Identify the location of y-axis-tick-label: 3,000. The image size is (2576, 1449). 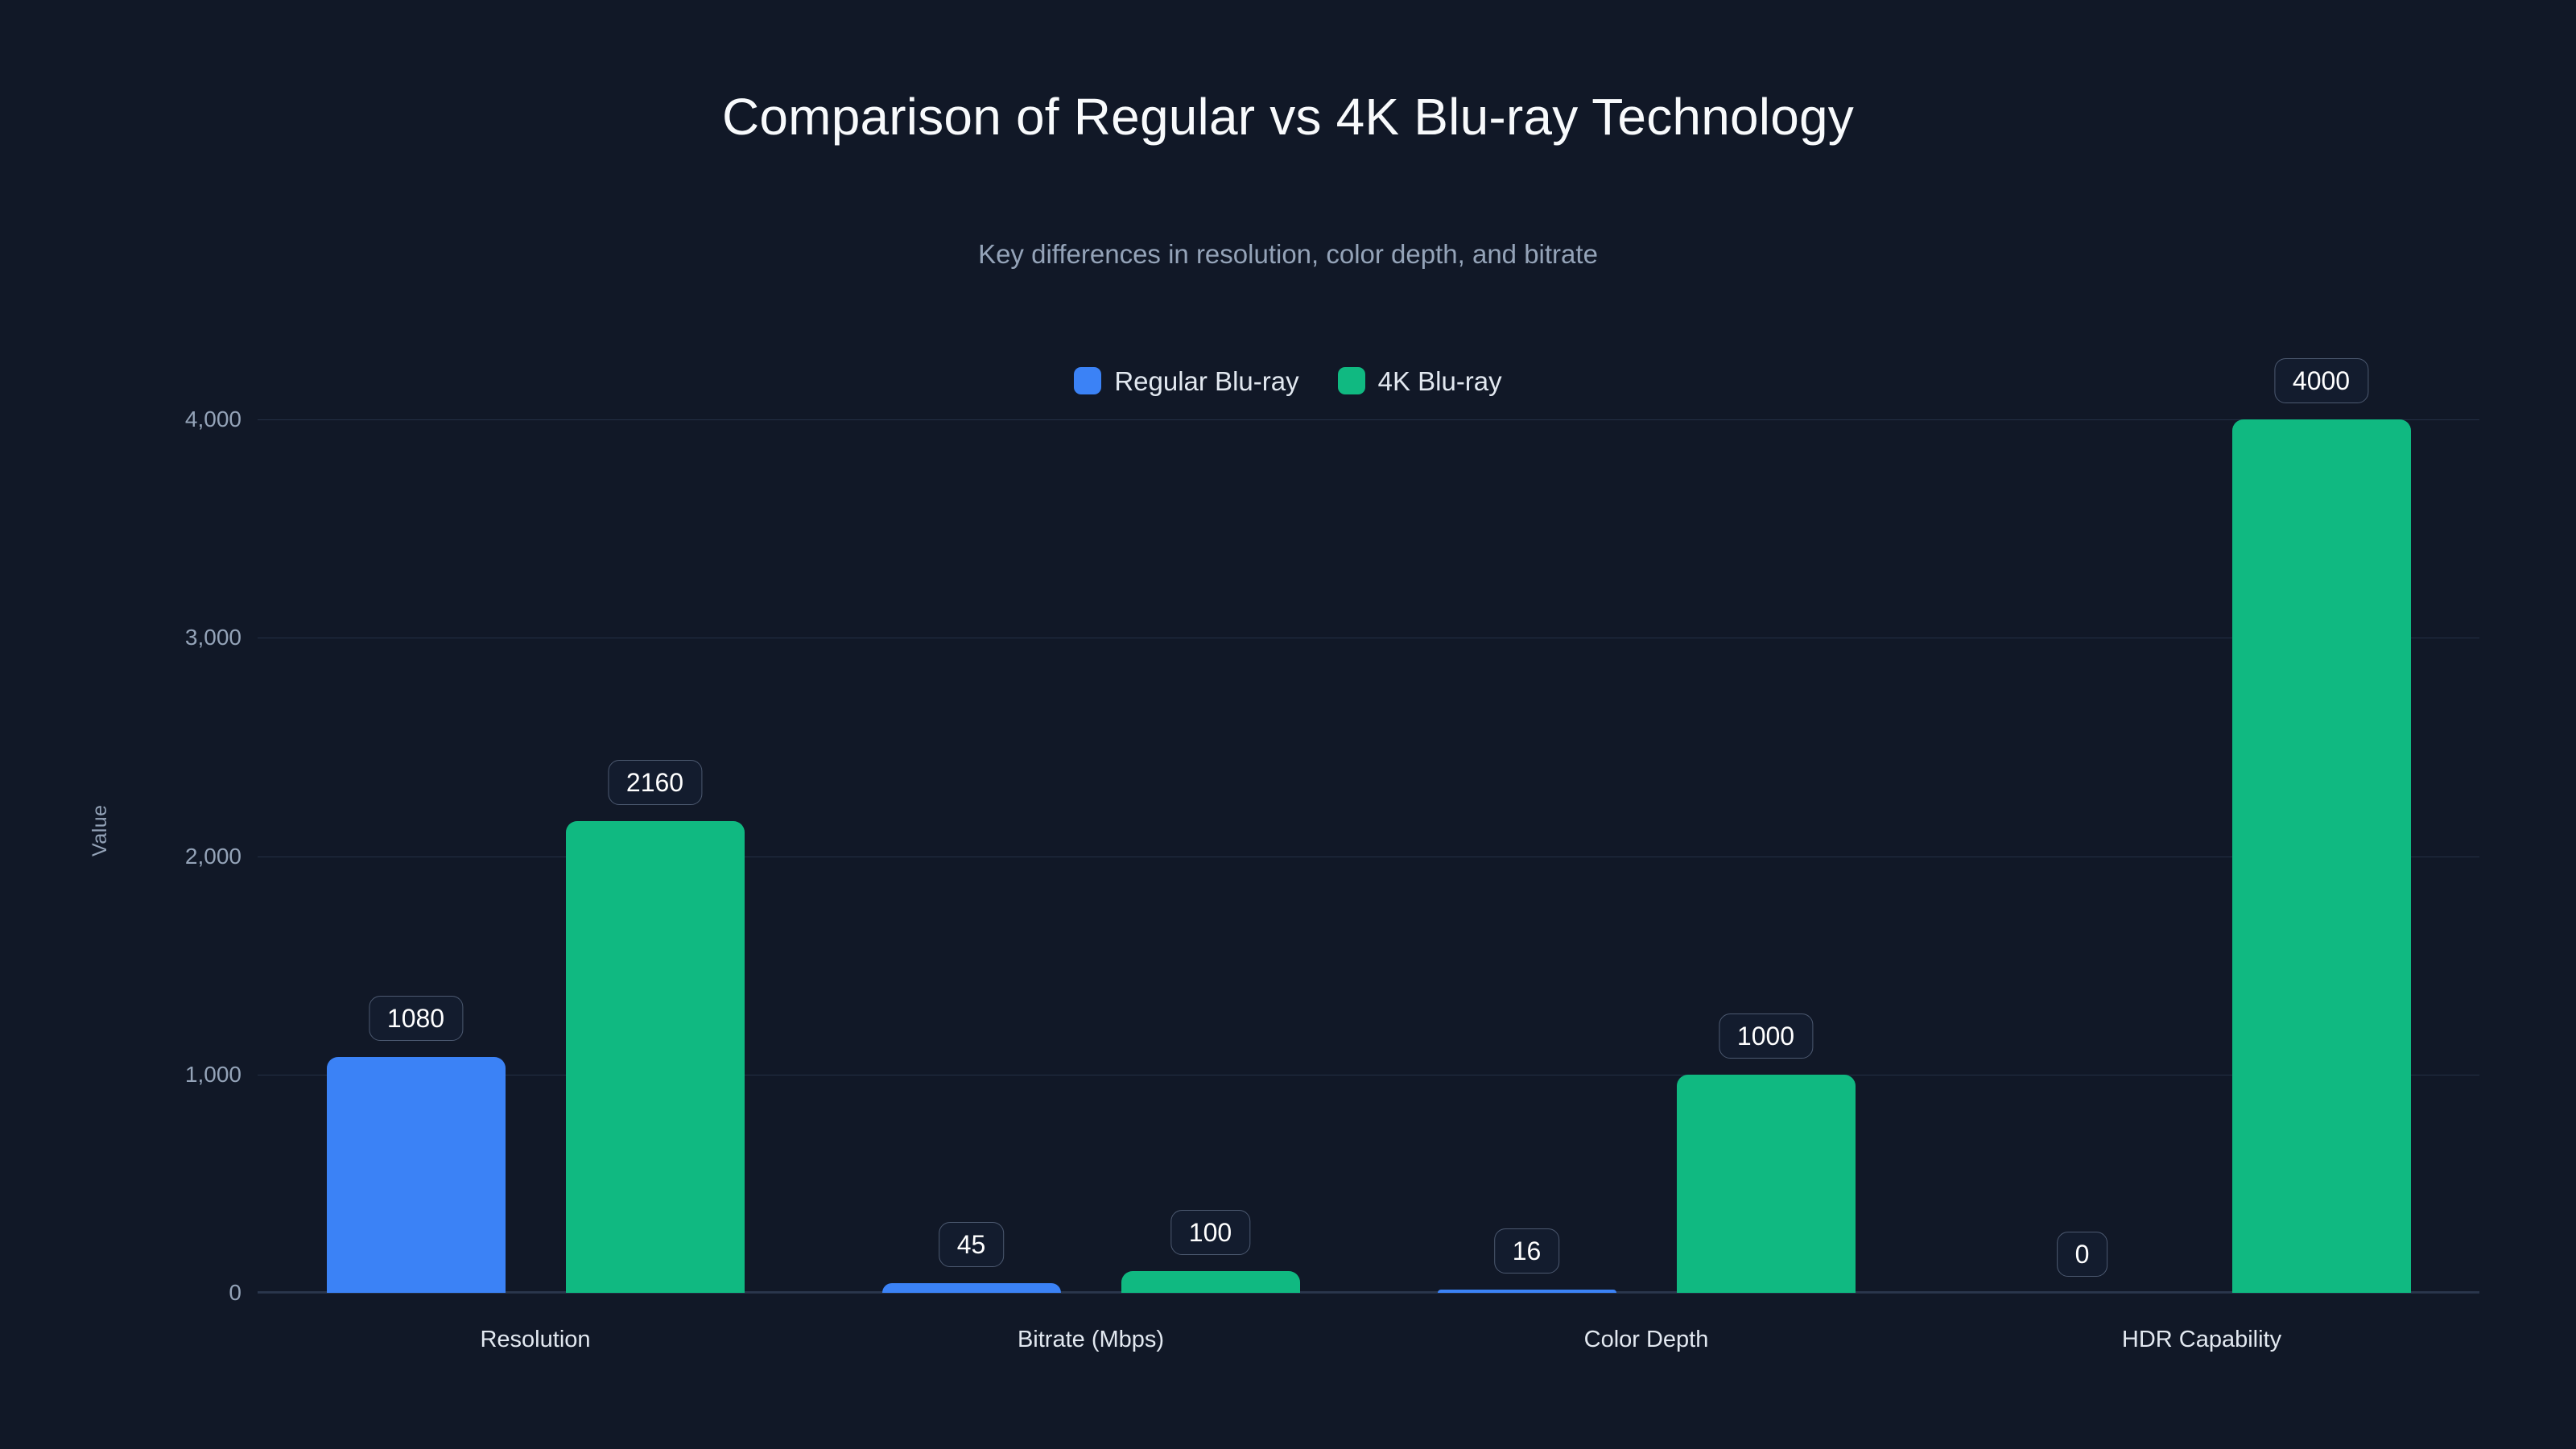
(213, 637).